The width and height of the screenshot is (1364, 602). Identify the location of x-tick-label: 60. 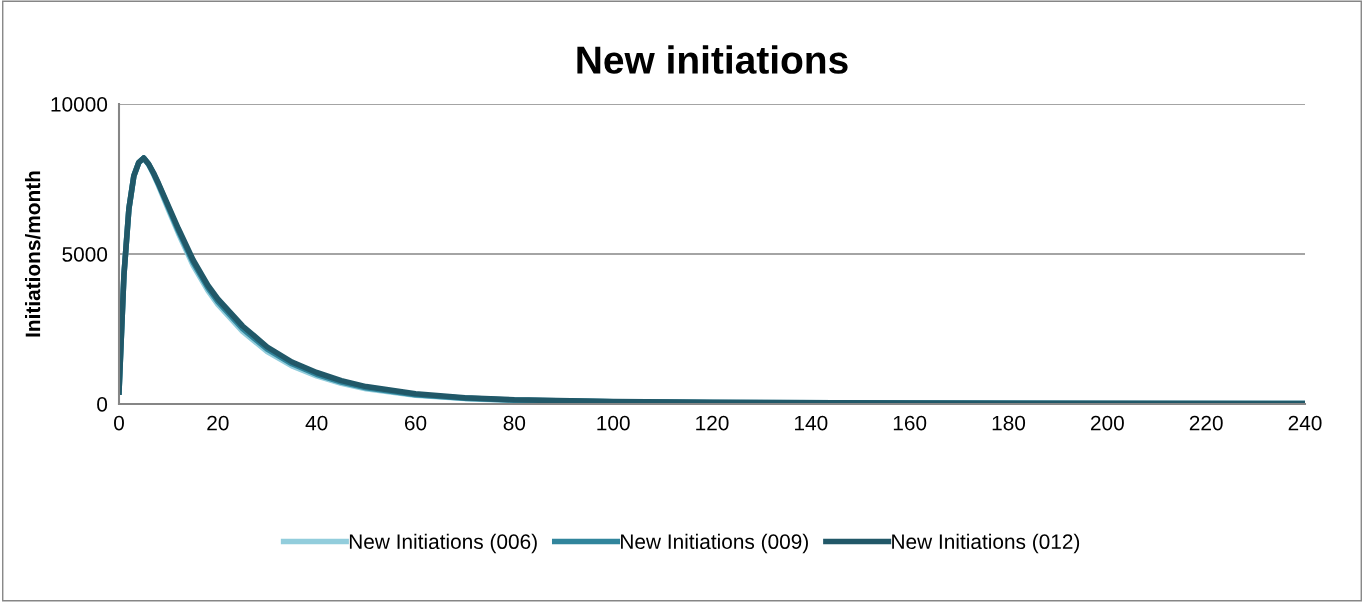
(415, 423).